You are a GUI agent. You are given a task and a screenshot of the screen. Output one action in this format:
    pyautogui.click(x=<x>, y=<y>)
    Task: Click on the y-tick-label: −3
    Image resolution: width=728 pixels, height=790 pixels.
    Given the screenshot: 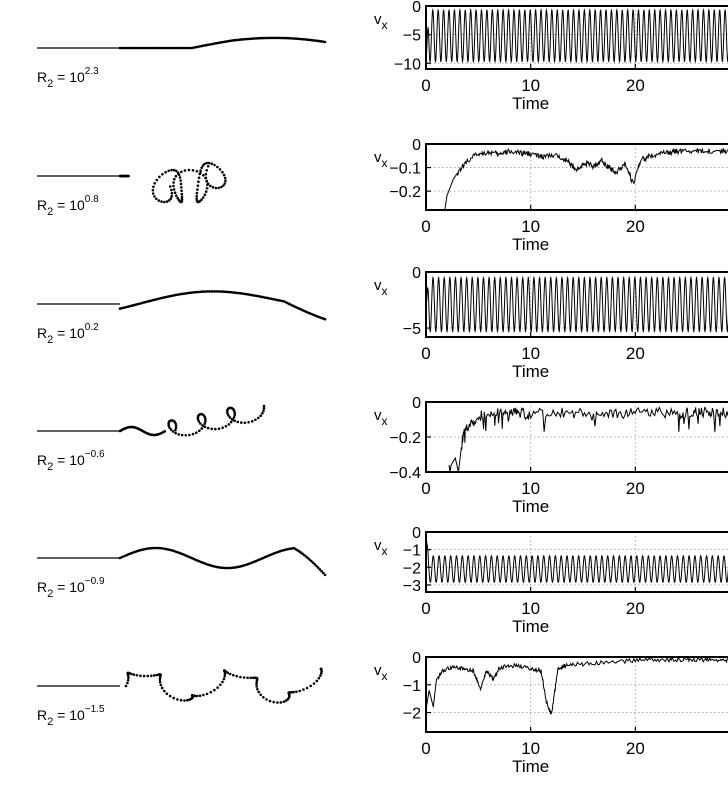 What is the action you would take?
    pyautogui.click(x=412, y=586)
    